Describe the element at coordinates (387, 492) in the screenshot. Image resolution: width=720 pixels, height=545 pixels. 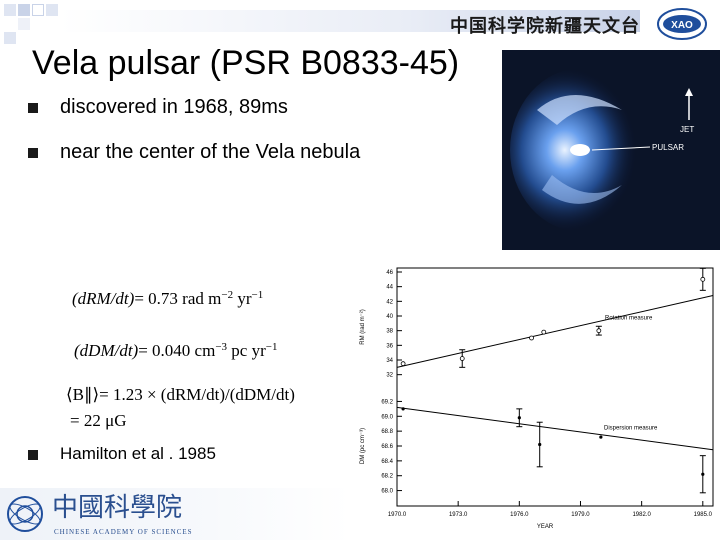
I see `y-tick-label: 68.0` at that location.